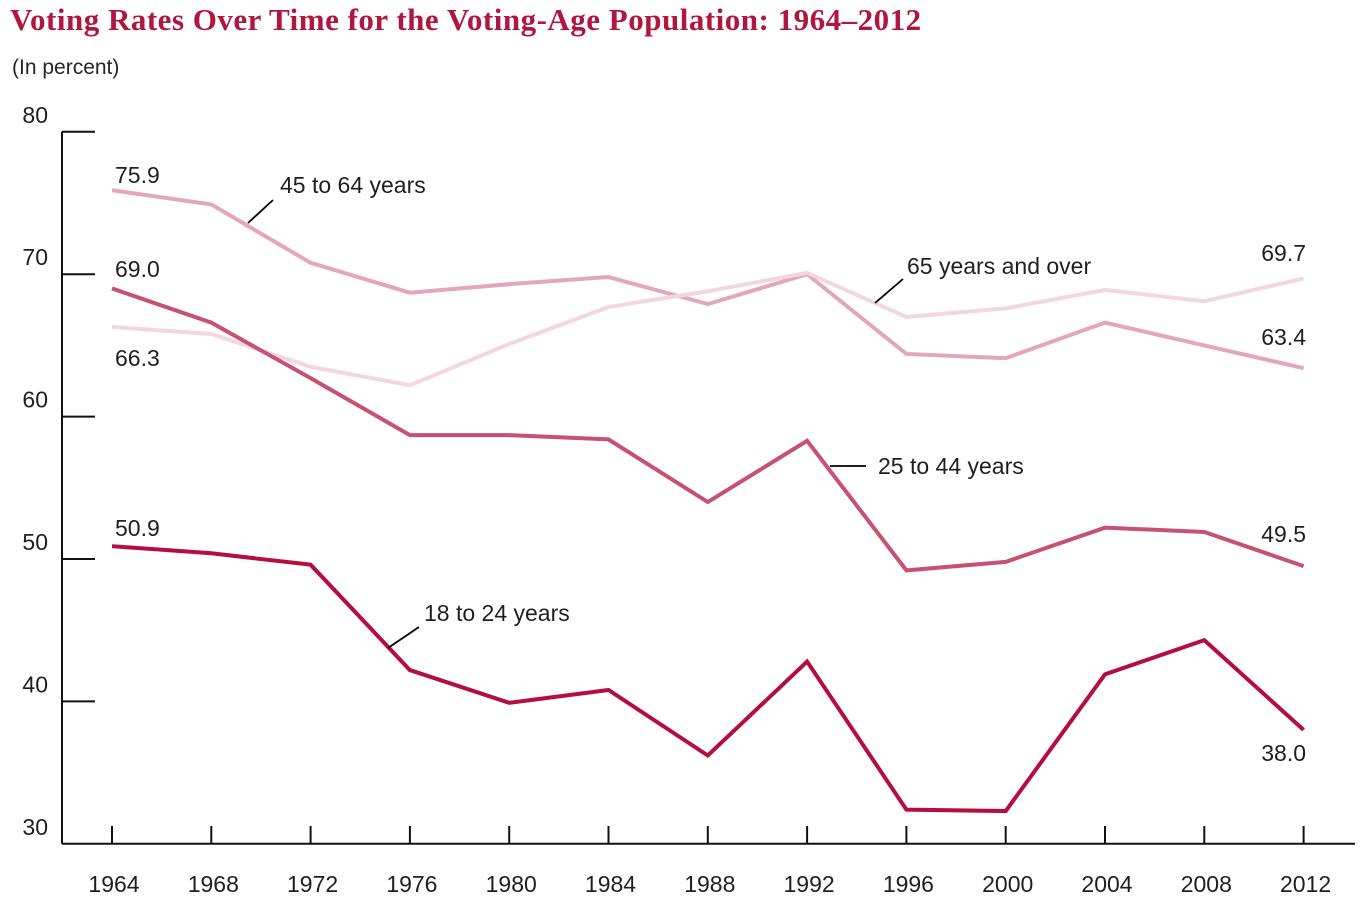 The image size is (1364, 910). Describe the element at coordinates (35, 257) in the screenshot. I see `y-axis-tick-label: 70` at that location.